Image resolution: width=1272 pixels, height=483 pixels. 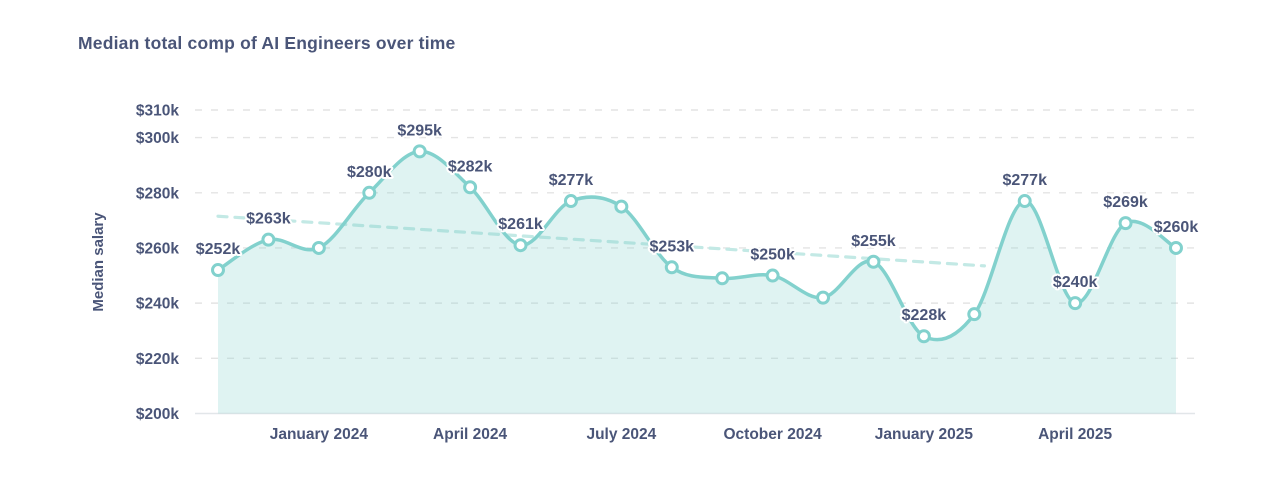 I want to click on data-point-label: $252k, so click(x=218, y=249).